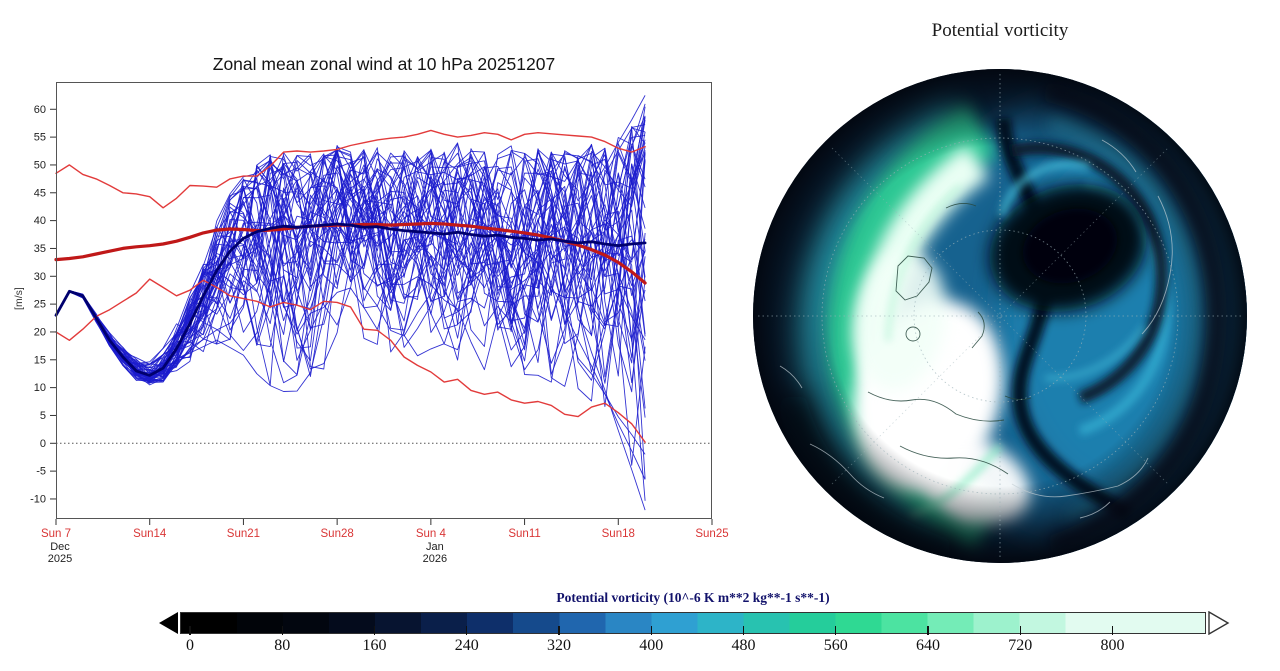  Describe the element at coordinates (168, 623) in the screenshot. I see `colorbar-underflow-arrow-icon` at that location.